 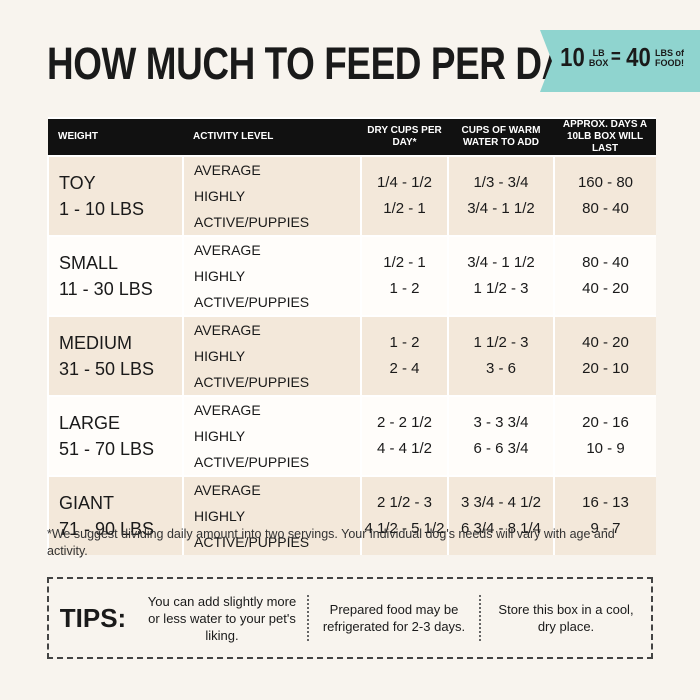 I want to click on badge: 10 LB BOX = 40 LBS of FOOD!, so click(x=620, y=61).